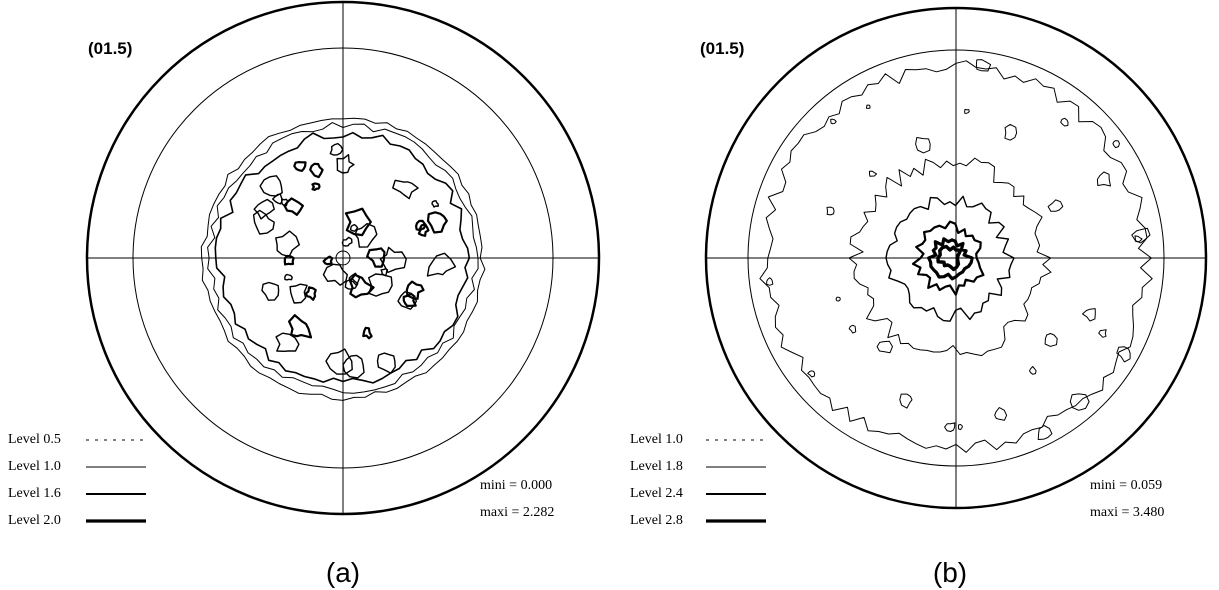 This screenshot has width=1219, height=590. Describe the element at coordinates (656, 520) in the screenshot. I see `legend-label: Level 2.8` at that location.